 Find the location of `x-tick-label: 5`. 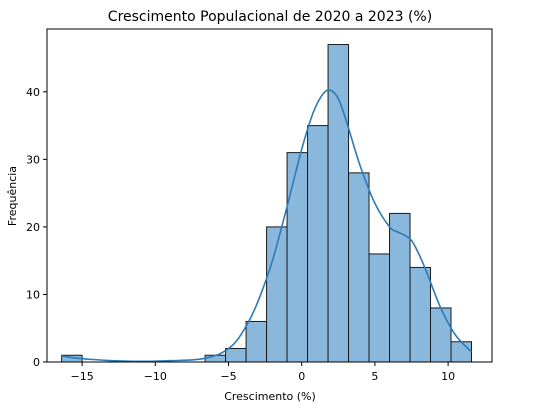

x-tick-label: 5 is located at coordinates (374, 376).